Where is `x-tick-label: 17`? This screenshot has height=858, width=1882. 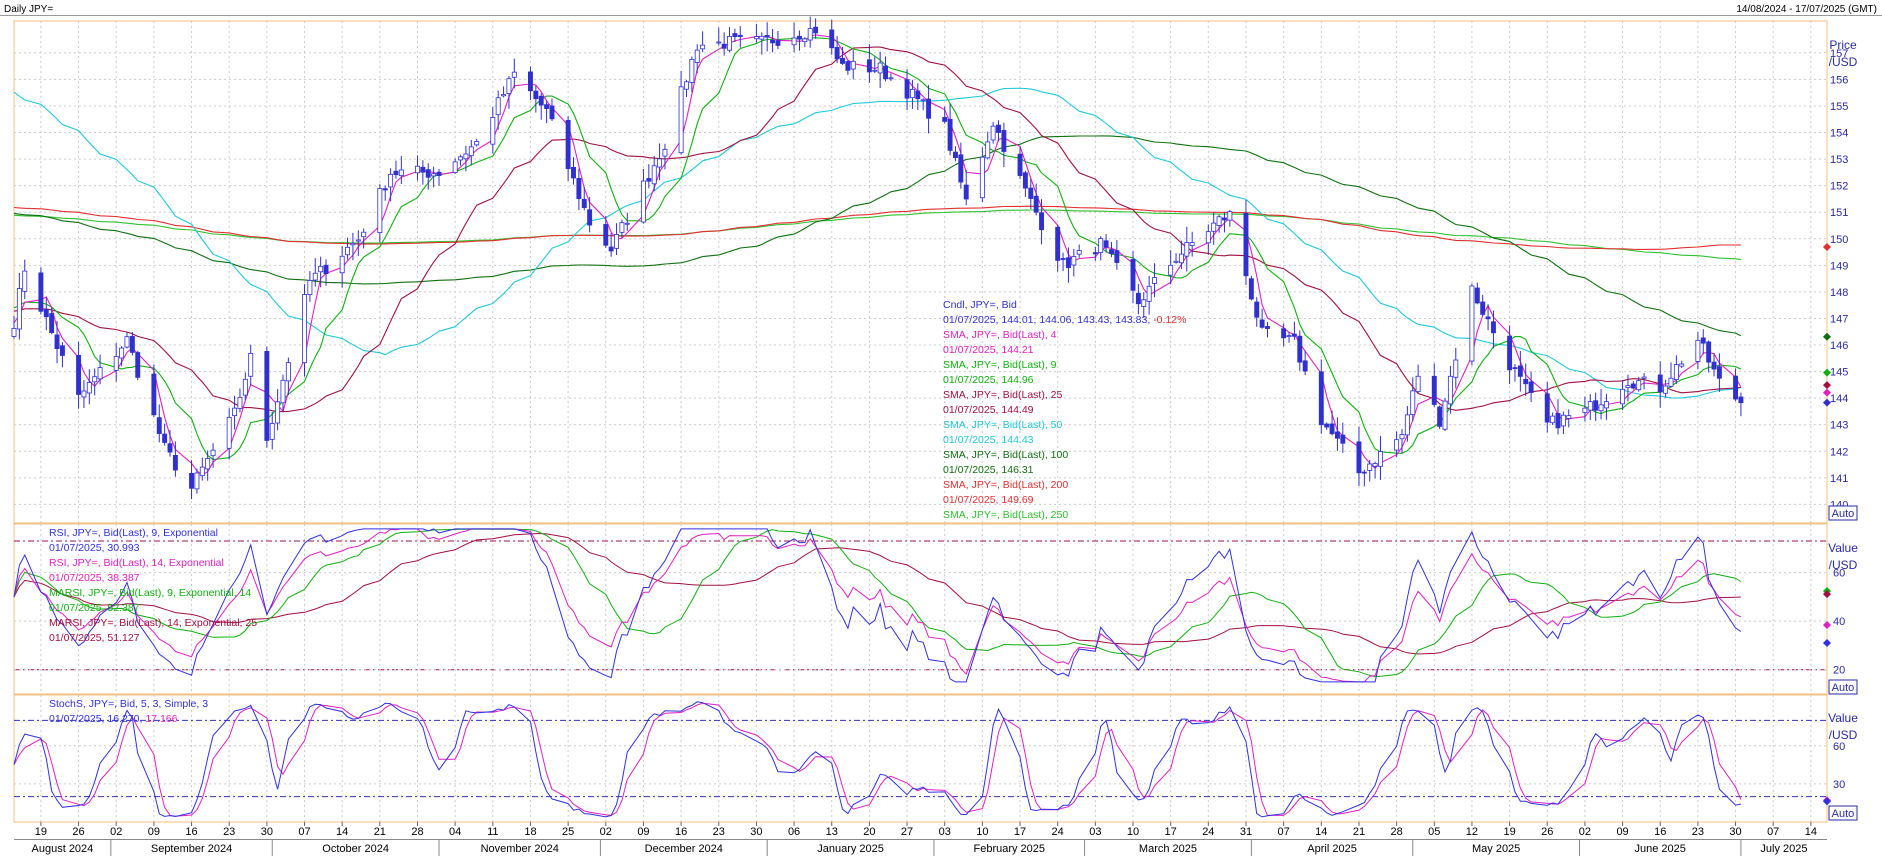
x-tick-label: 17 is located at coordinates (1171, 832).